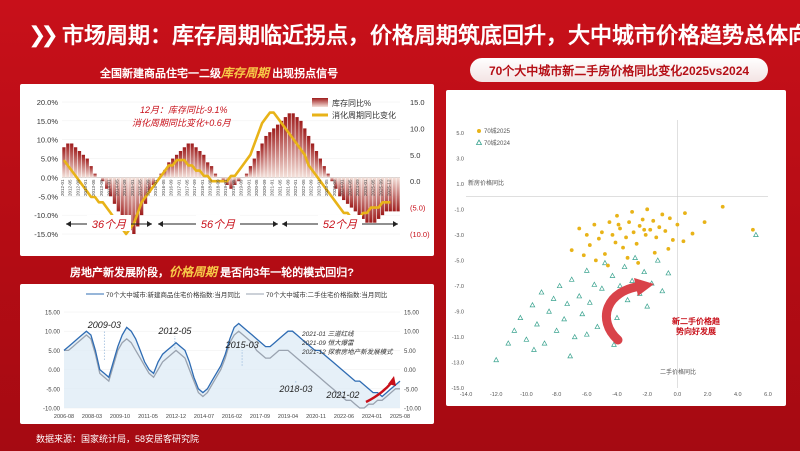  Describe the element at coordinates (109, 223) in the screenshot. I see `cycle-label-bg` at that location.